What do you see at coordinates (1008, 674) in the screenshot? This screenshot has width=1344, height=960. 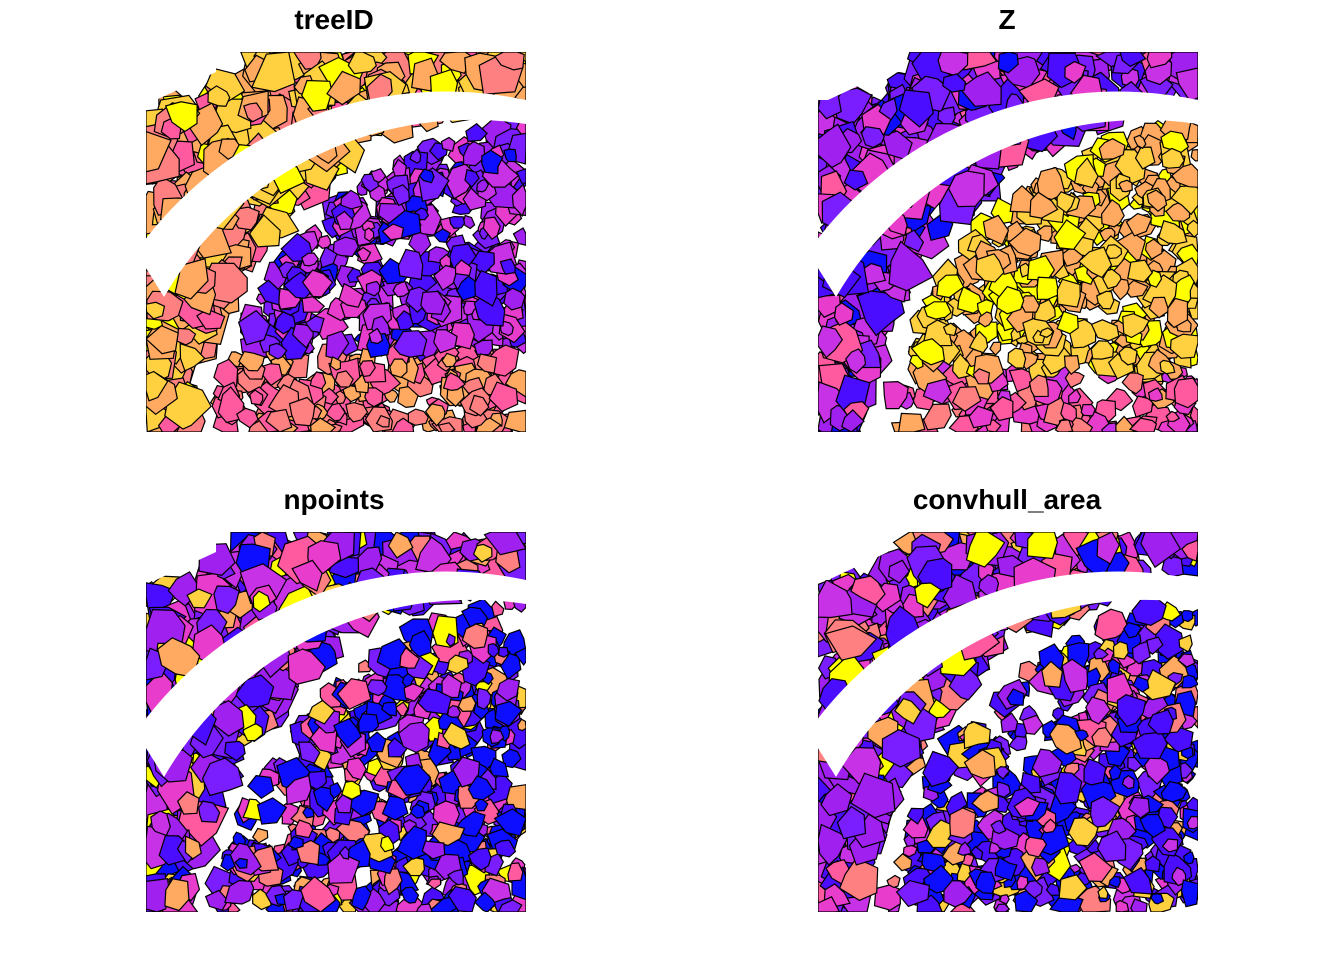 I see `canopy-gap` at bounding box center [1008, 674].